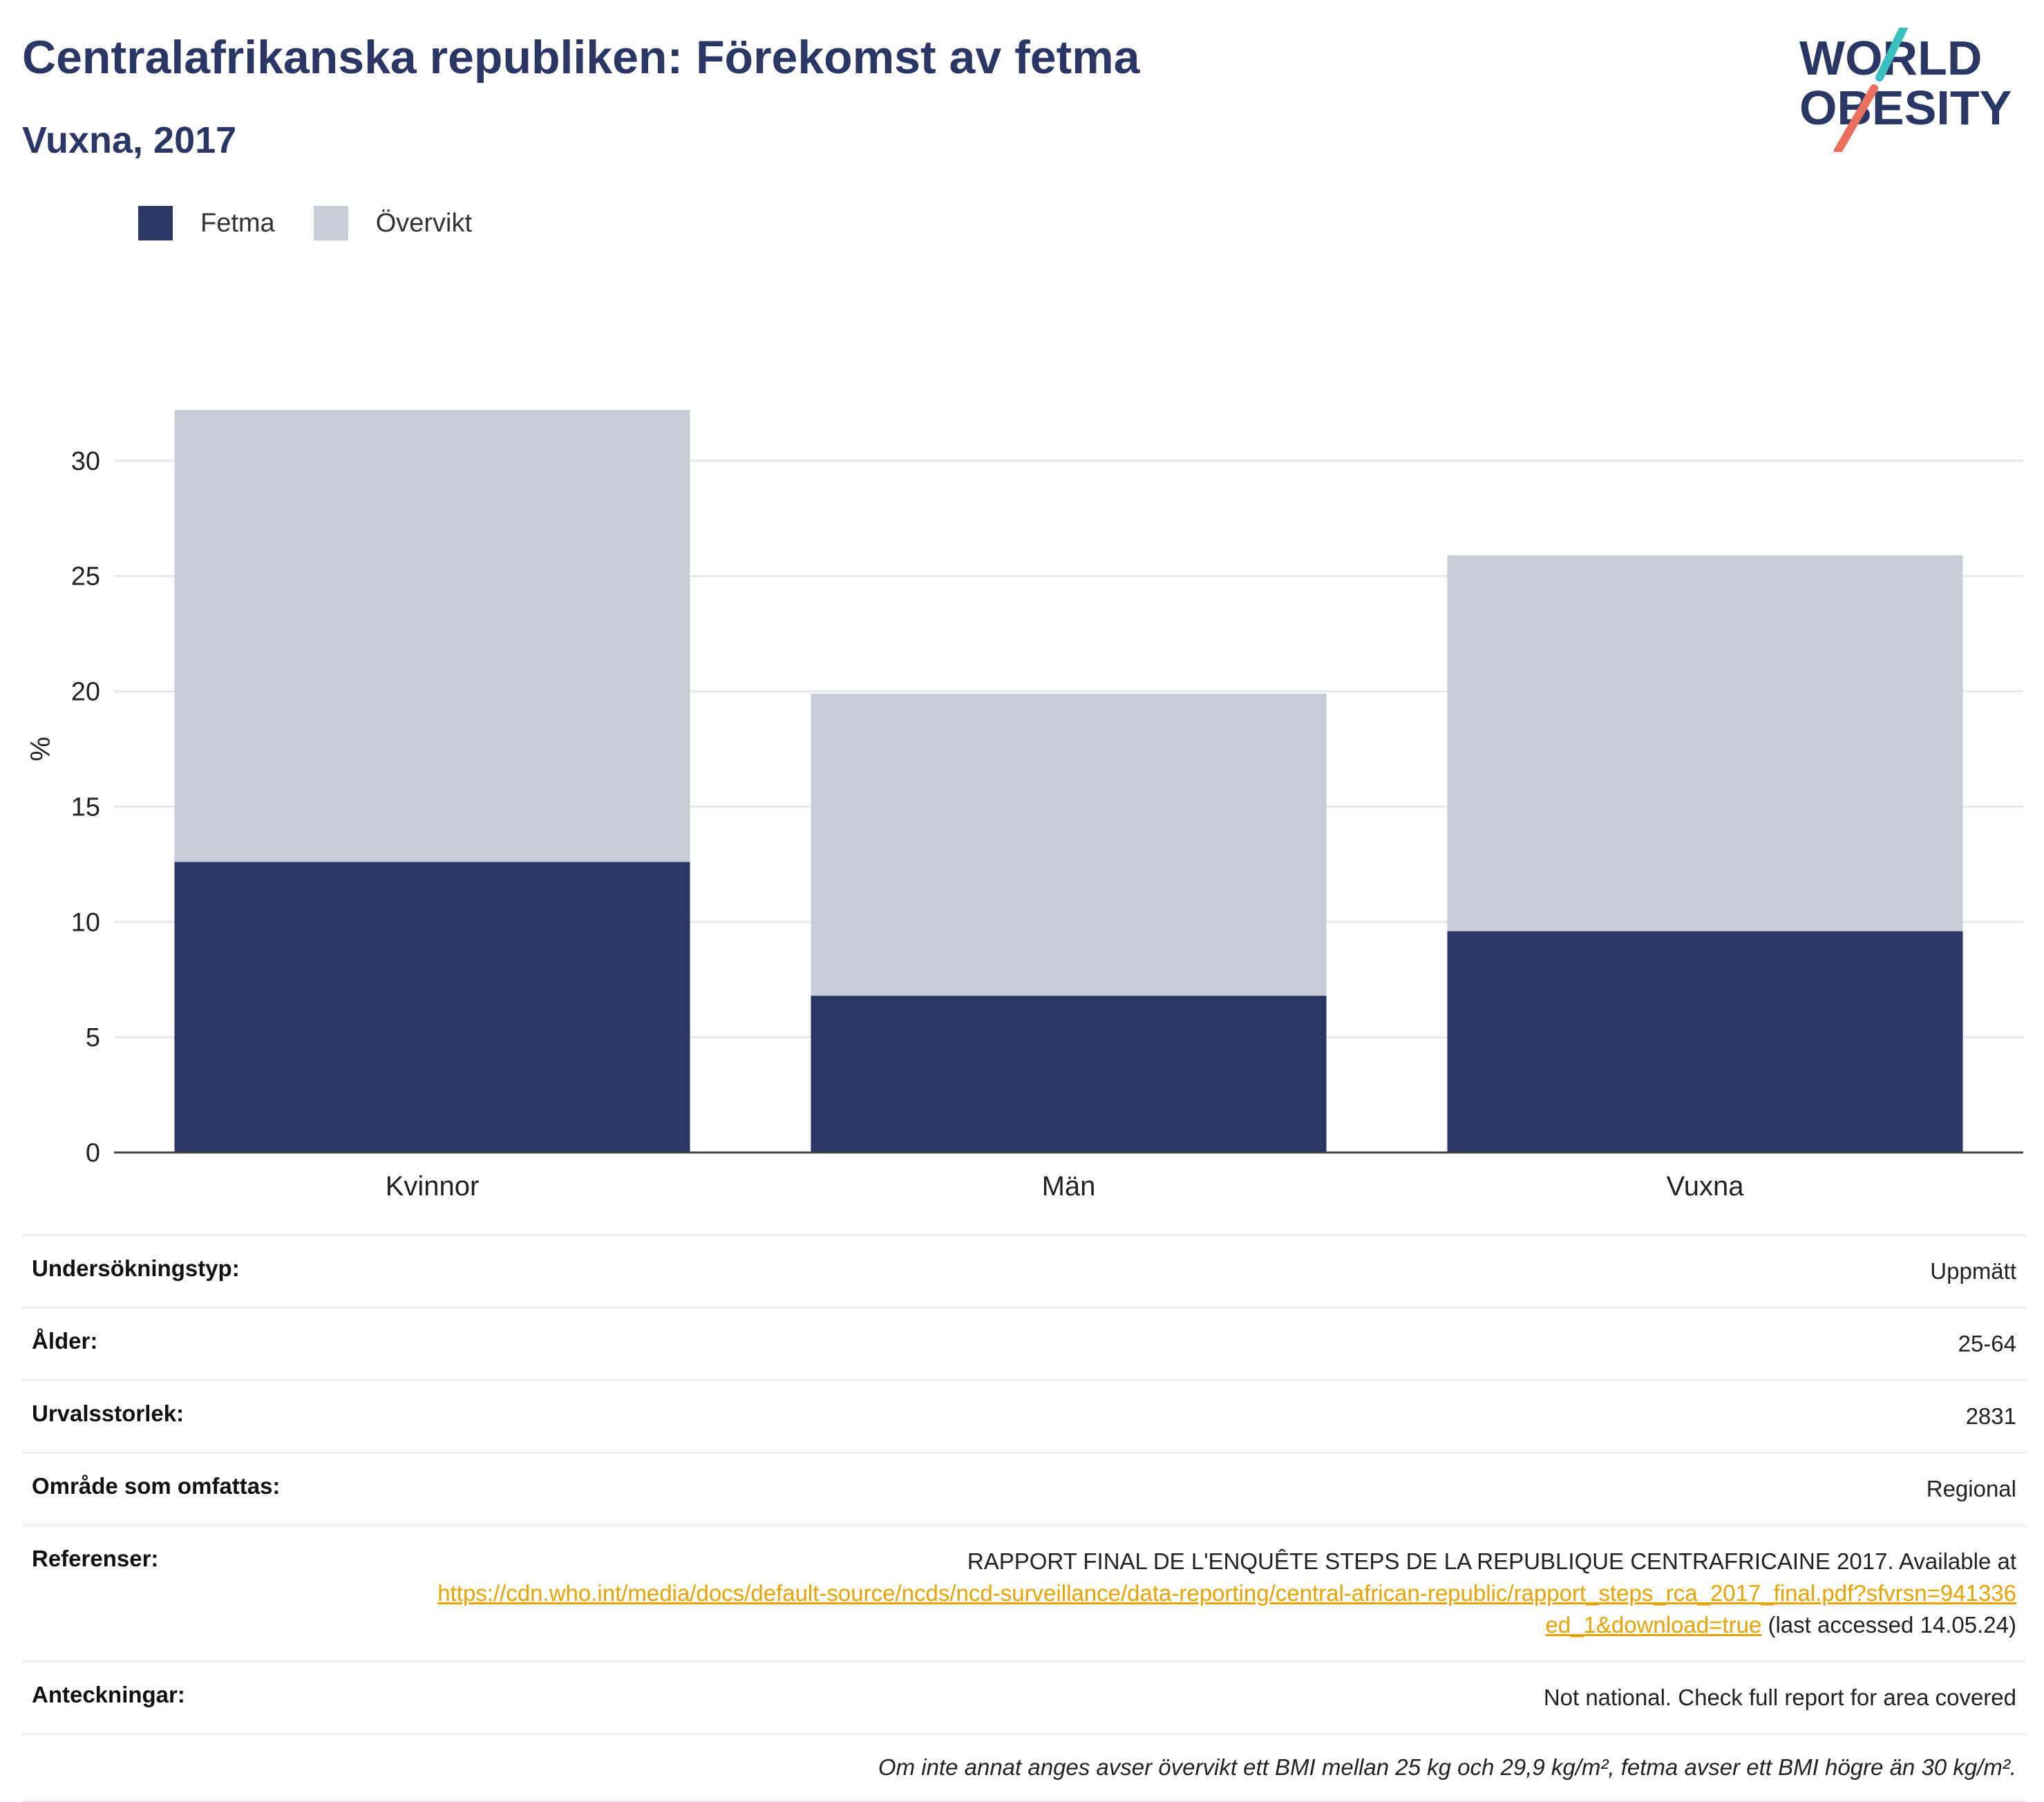  What do you see at coordinates (65, 1341) in the screenshot?
I see `info-label: Ålder:` at bounding box center [65, 1341].